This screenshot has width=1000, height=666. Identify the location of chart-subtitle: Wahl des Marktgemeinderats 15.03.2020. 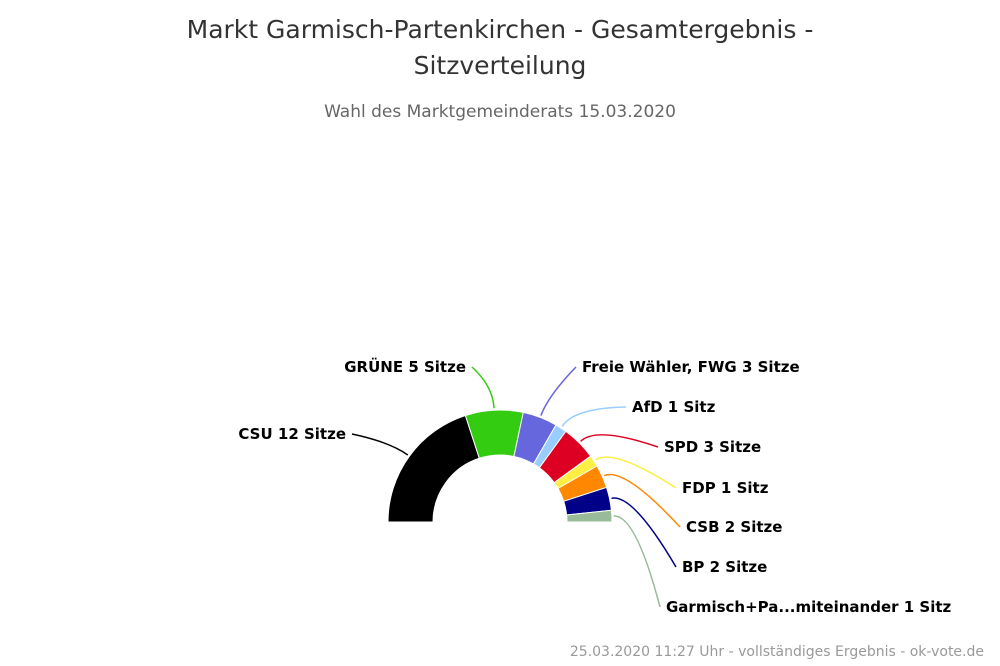
(500, 112).